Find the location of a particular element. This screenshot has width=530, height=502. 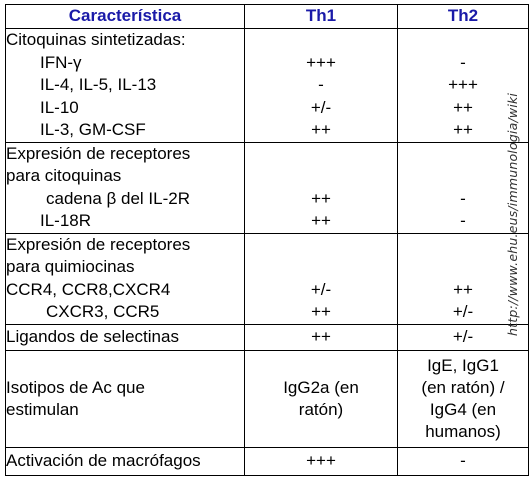

section-chemokine-receptors-th1: +/- ++ is located at coordinates (321, 278).